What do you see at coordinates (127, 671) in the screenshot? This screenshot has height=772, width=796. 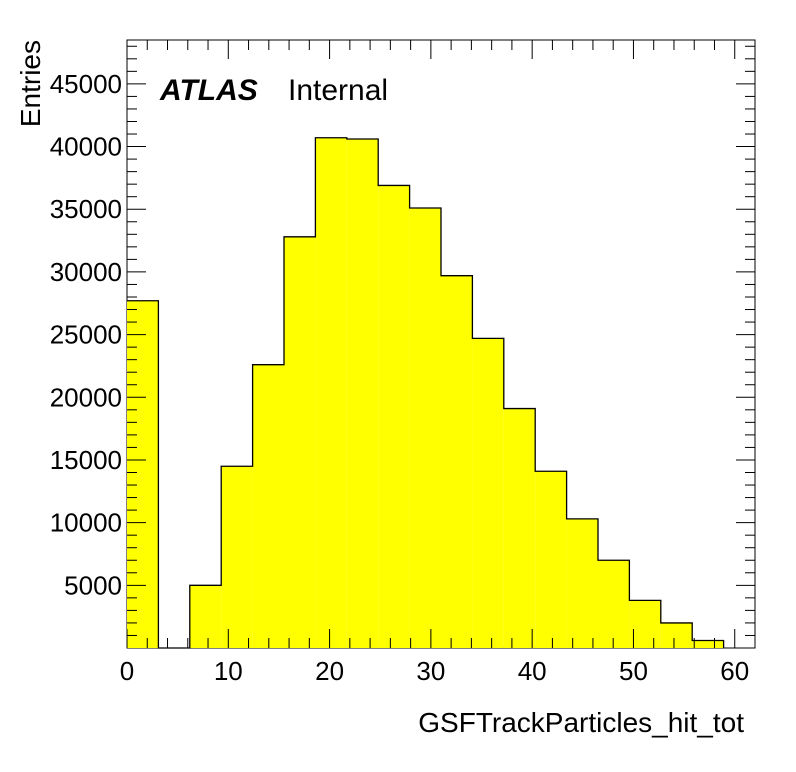 I see `x-tick-label: 0` at bounding box center [127, 671].